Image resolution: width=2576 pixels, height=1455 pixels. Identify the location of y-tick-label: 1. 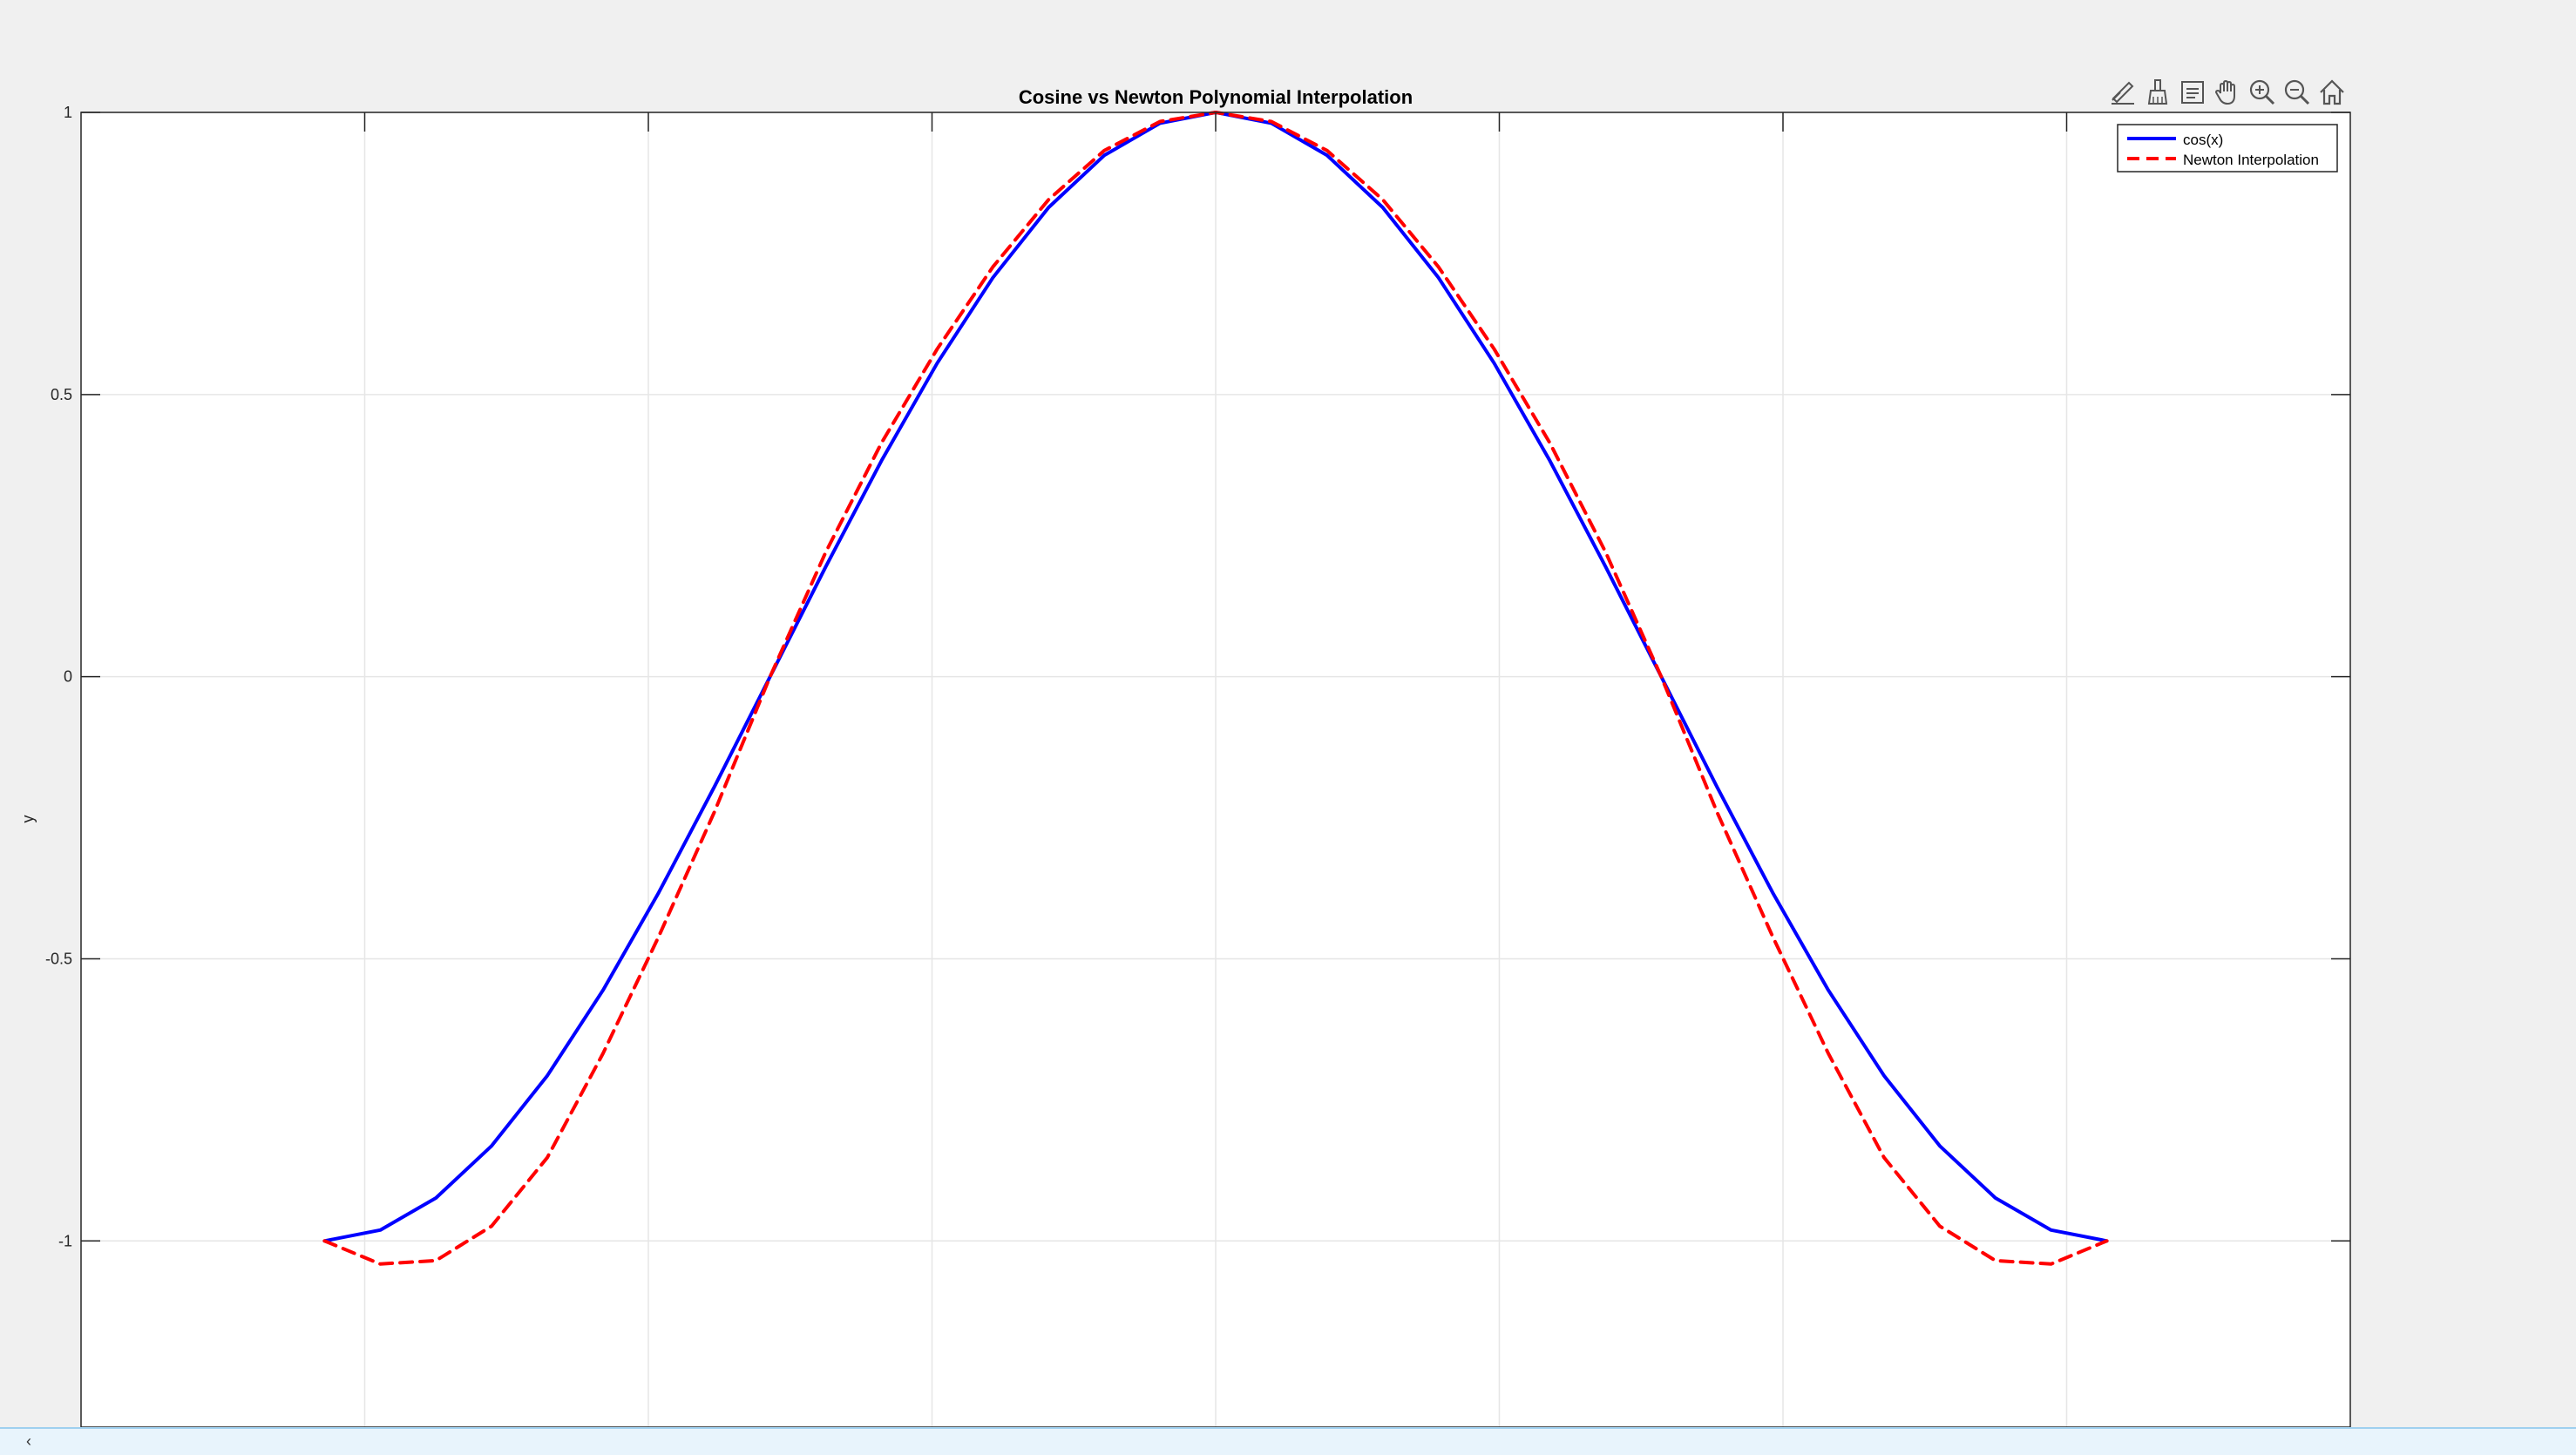
(68, 112).